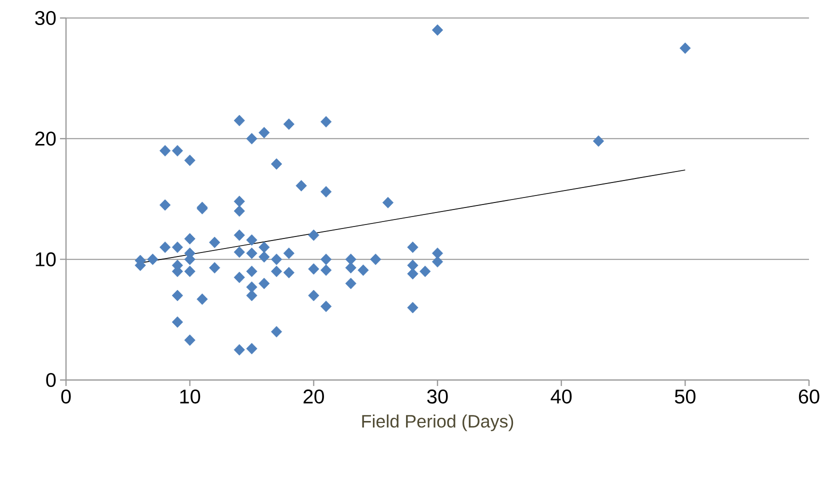 This screenshot has height=477, width=826. Describe the element at coordinates (314, 397) in the screenshot. I see `x-tick-label: 20` at that location.